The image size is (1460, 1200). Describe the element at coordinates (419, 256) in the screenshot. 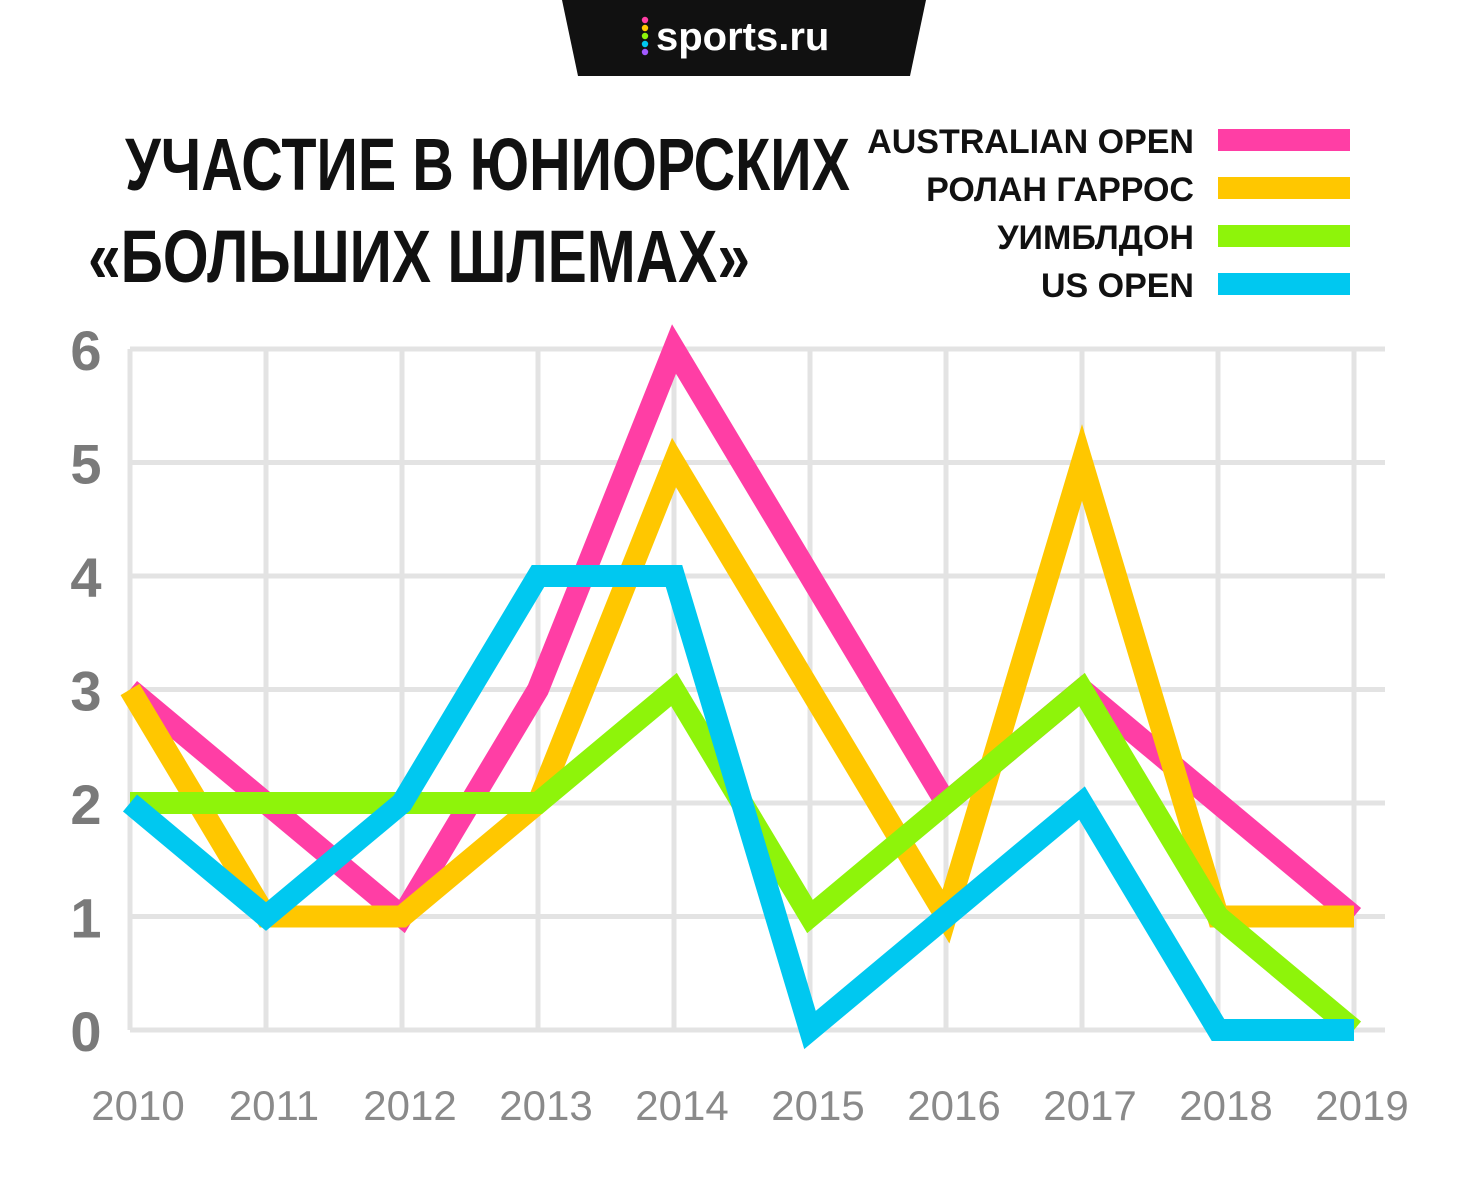

I see `chart-title-line-2: «БОЛЬШИХ ШЛЕМАХ»` at that location.